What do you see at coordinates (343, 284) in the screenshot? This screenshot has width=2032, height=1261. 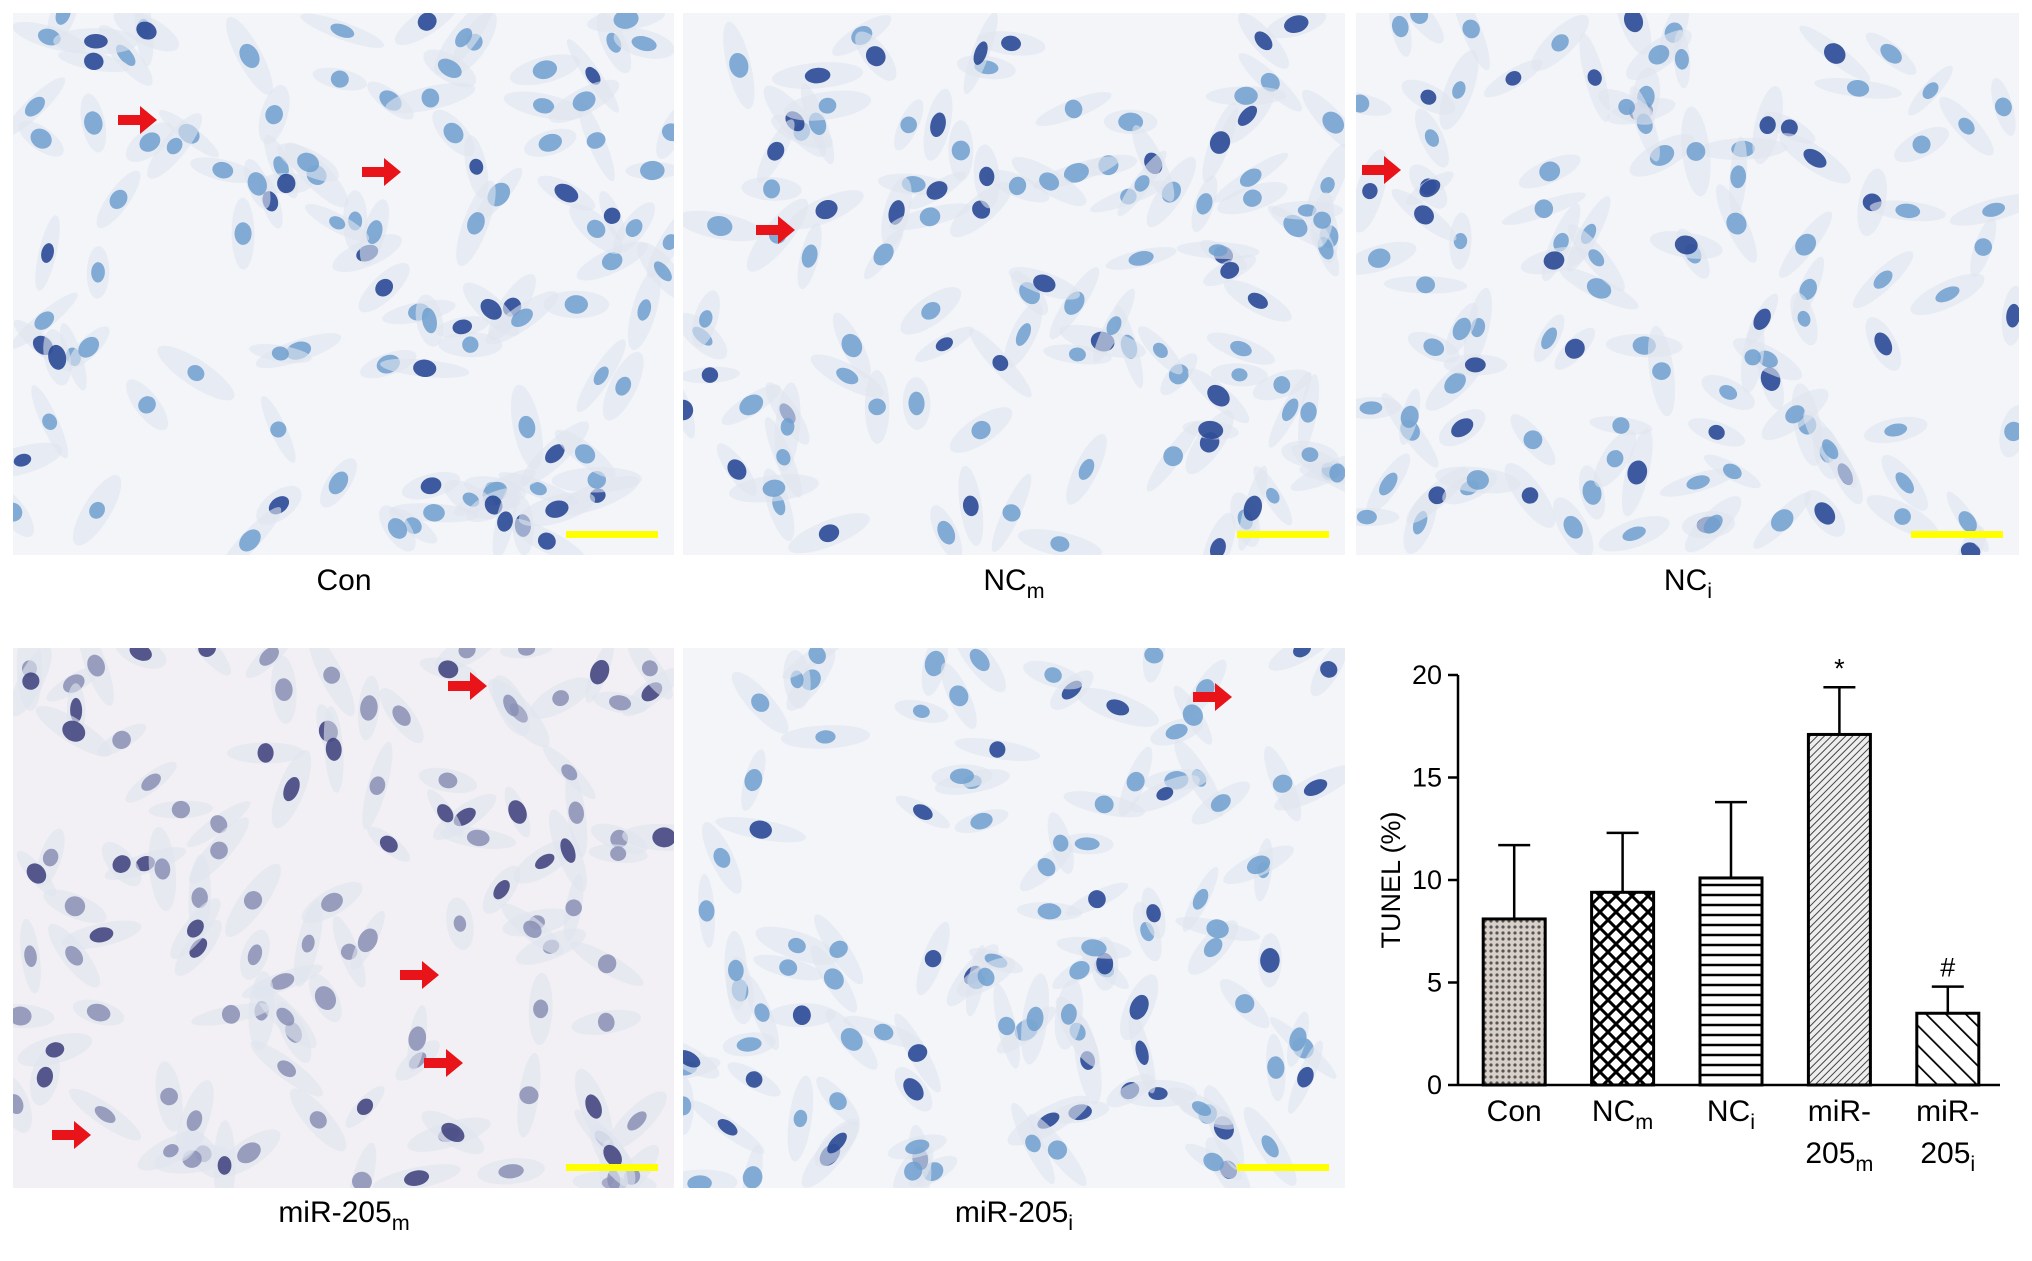 I see `micrograph` at bounding box center [343, 284].